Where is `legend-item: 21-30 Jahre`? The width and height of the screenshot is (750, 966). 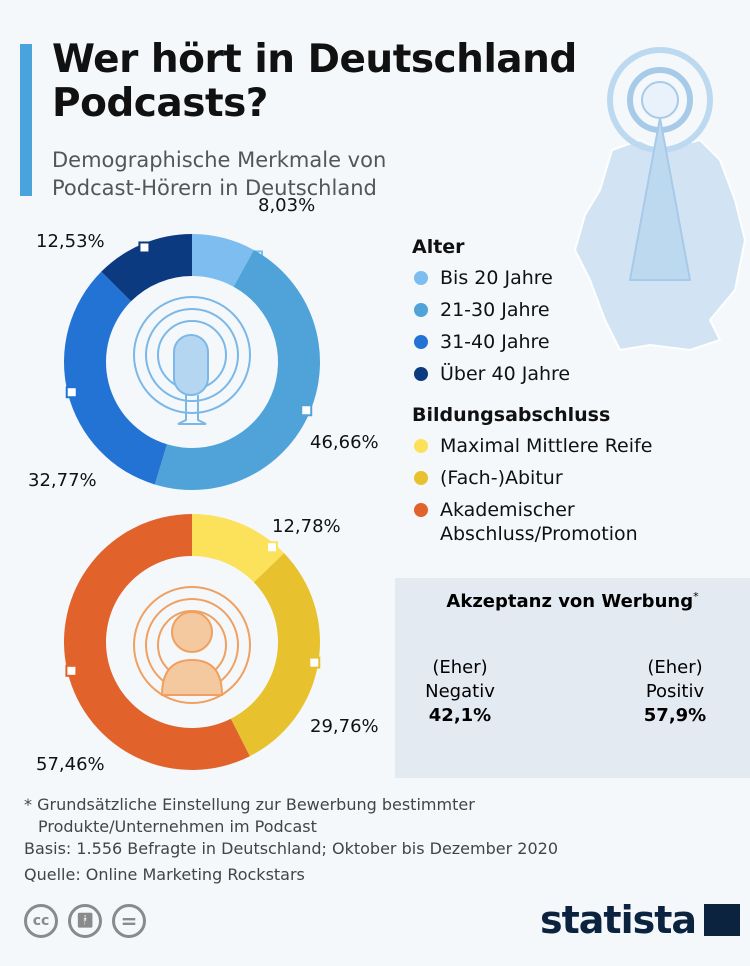 legend-item: 21-30 Jahre is located at coordinates (491, 310).